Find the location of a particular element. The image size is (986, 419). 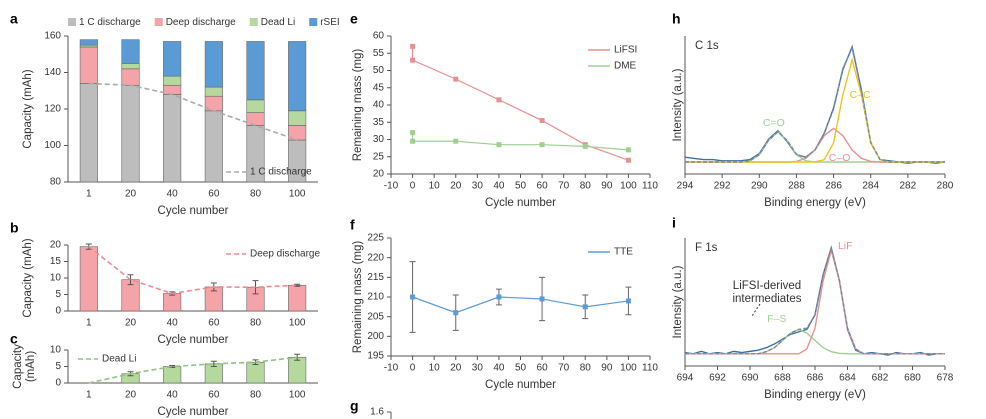

y-tick-label: 225 is located at coordinates (375, 238).